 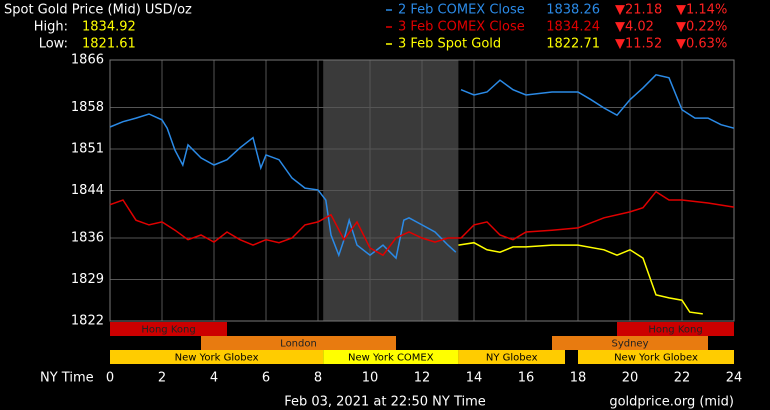 I want to click on session-label: New York COMEX, so click(x=391, y=358).